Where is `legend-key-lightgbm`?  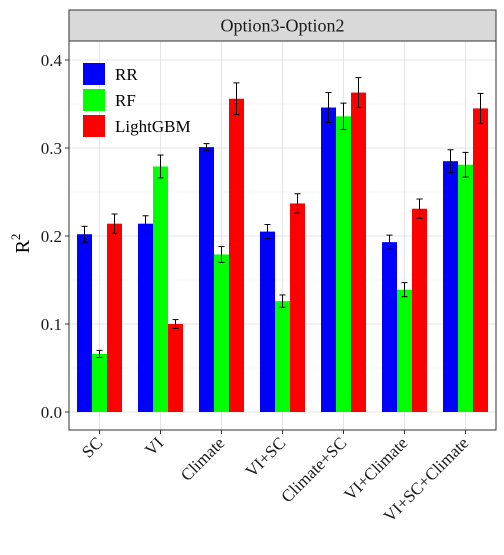
legend-key-lightgbm is located at coordinates (94, 126).